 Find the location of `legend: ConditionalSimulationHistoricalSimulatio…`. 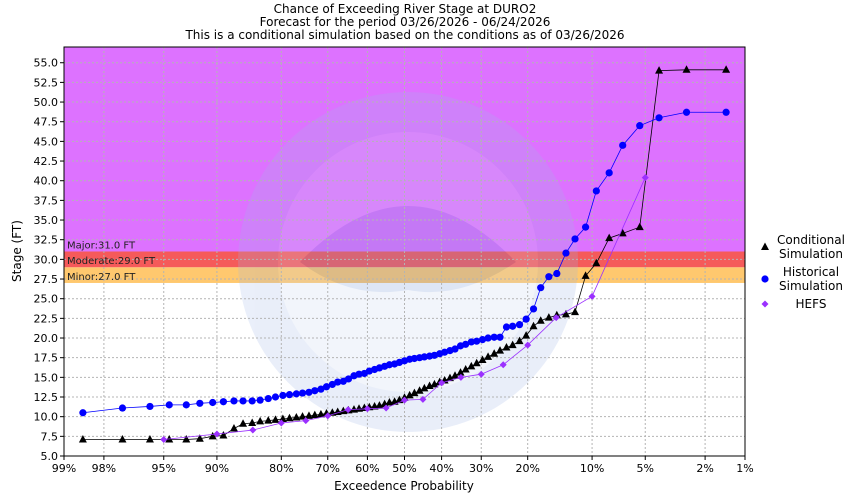

legend: ConditionalSimulationHistoricalSimulatio… is located at coordinates (803, 272).